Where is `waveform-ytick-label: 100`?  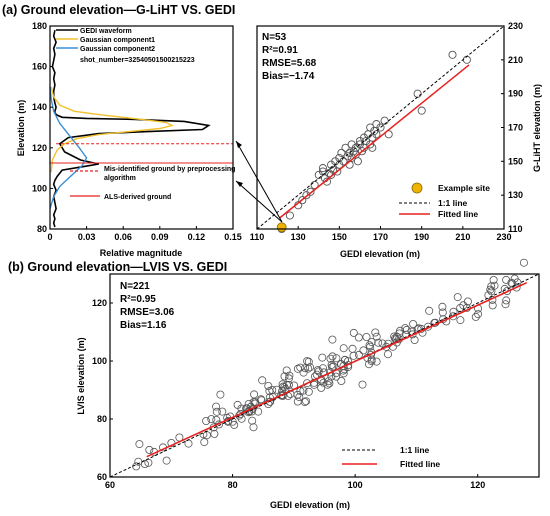
waveform-ytick-label: 100 is located at coordinates (39, 188).